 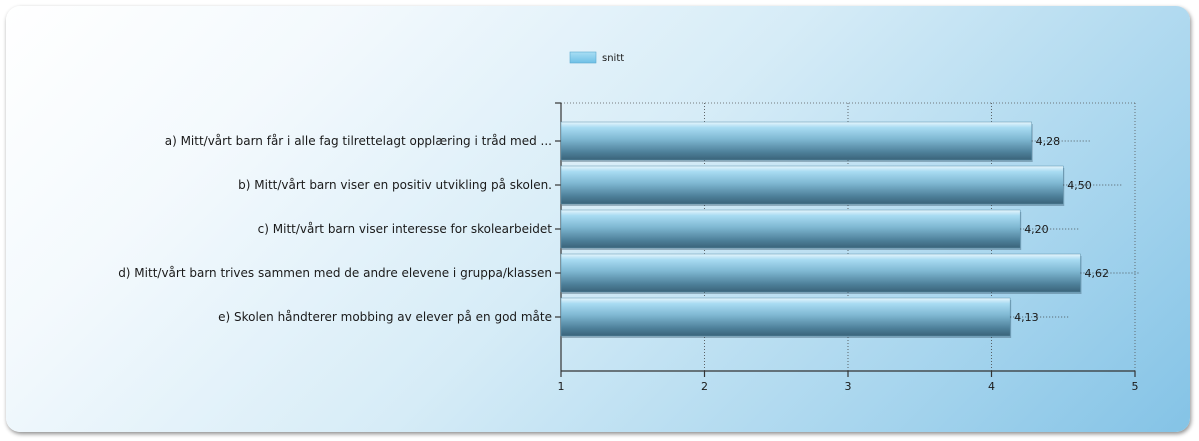 What do you see at coordinates (1026, 317) in the screenshot?
I see `value-label: 4,13` at bounding box center [1026, 317].